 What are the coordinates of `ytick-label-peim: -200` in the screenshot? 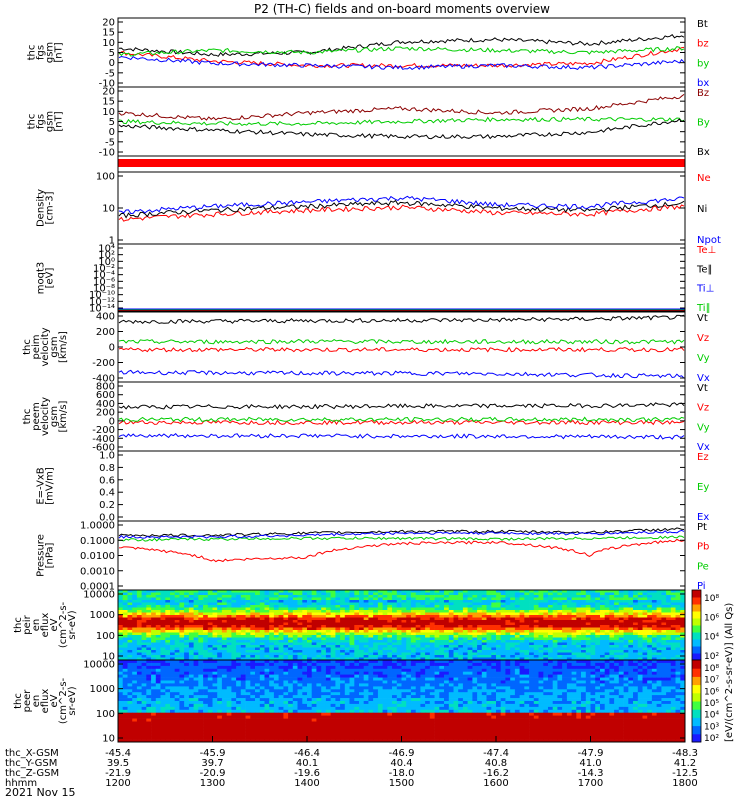 It's located at (103, 363).